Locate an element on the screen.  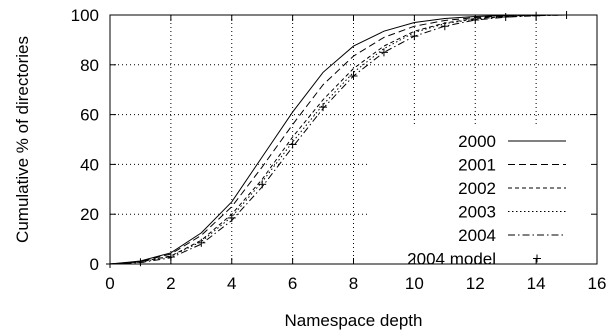
legend-entry-2001: 2001 is located at coordinates (477, 165).